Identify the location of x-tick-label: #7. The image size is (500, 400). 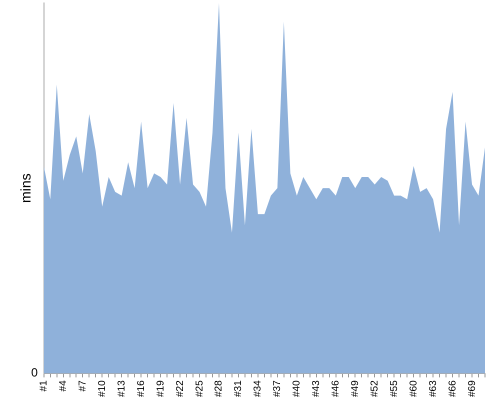
(82, 386).